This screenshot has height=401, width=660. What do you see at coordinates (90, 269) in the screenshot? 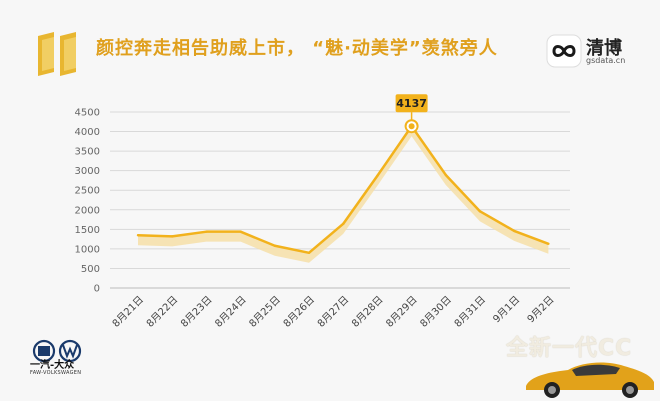
I see `y-tick-label: 500` at bounding box center [90, 269].